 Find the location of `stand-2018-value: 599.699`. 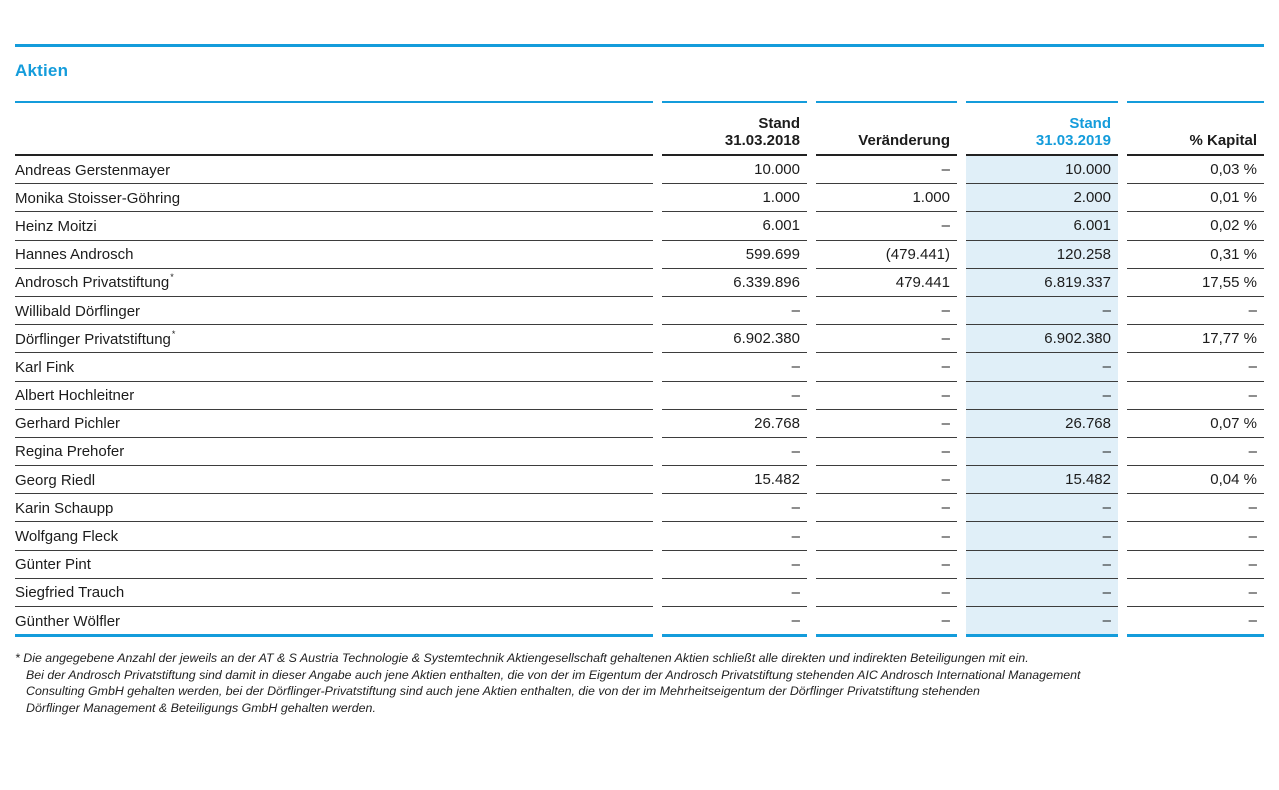

stand-2018-value: 599.699 is located at coordinates (734, 255).